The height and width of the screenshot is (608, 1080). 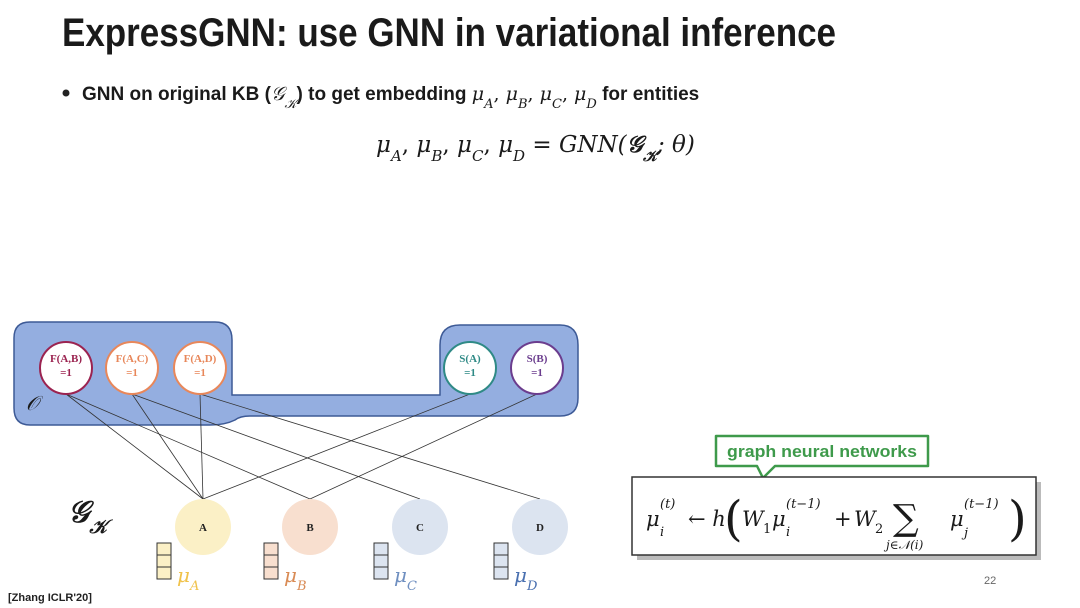 I want to click on callout-text: graph neural networks, so click(x=822, y=451).